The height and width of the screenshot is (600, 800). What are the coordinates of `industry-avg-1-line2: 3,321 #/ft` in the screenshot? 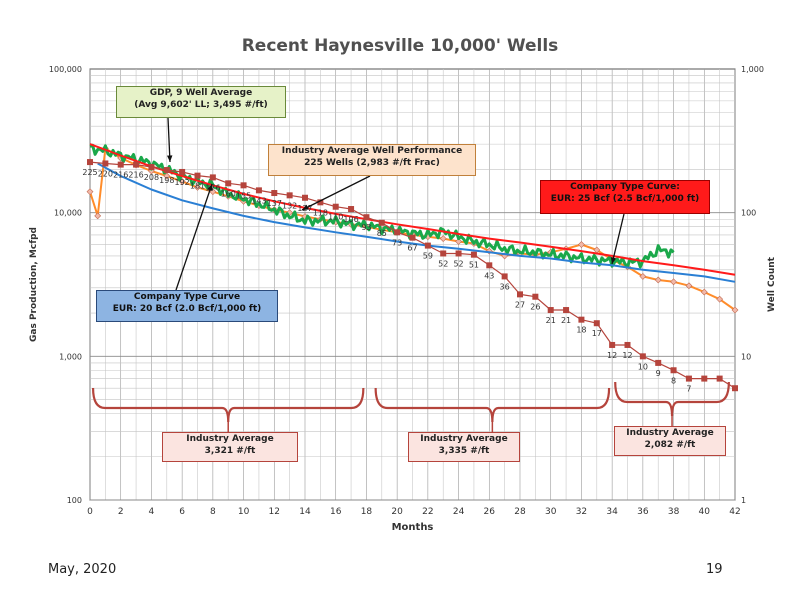 It's located at (230, 451).